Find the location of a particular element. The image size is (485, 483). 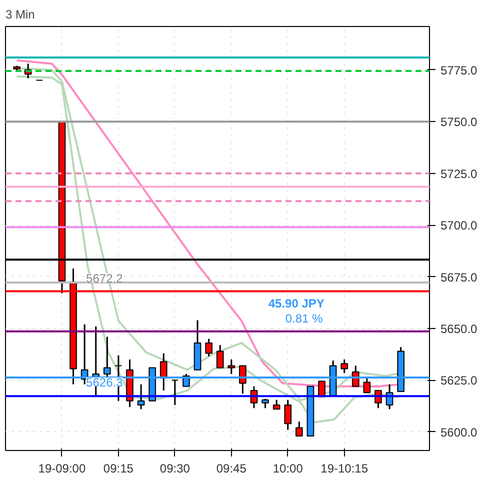

y-tick-label: 5700.0 is located at coordinates (459, 225).